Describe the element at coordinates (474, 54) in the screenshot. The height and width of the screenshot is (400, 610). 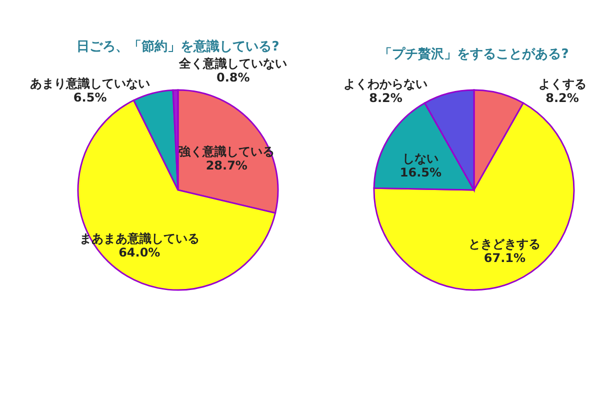
I see `chart-title: 「プチ贅沢」をすることがある?` at that location.